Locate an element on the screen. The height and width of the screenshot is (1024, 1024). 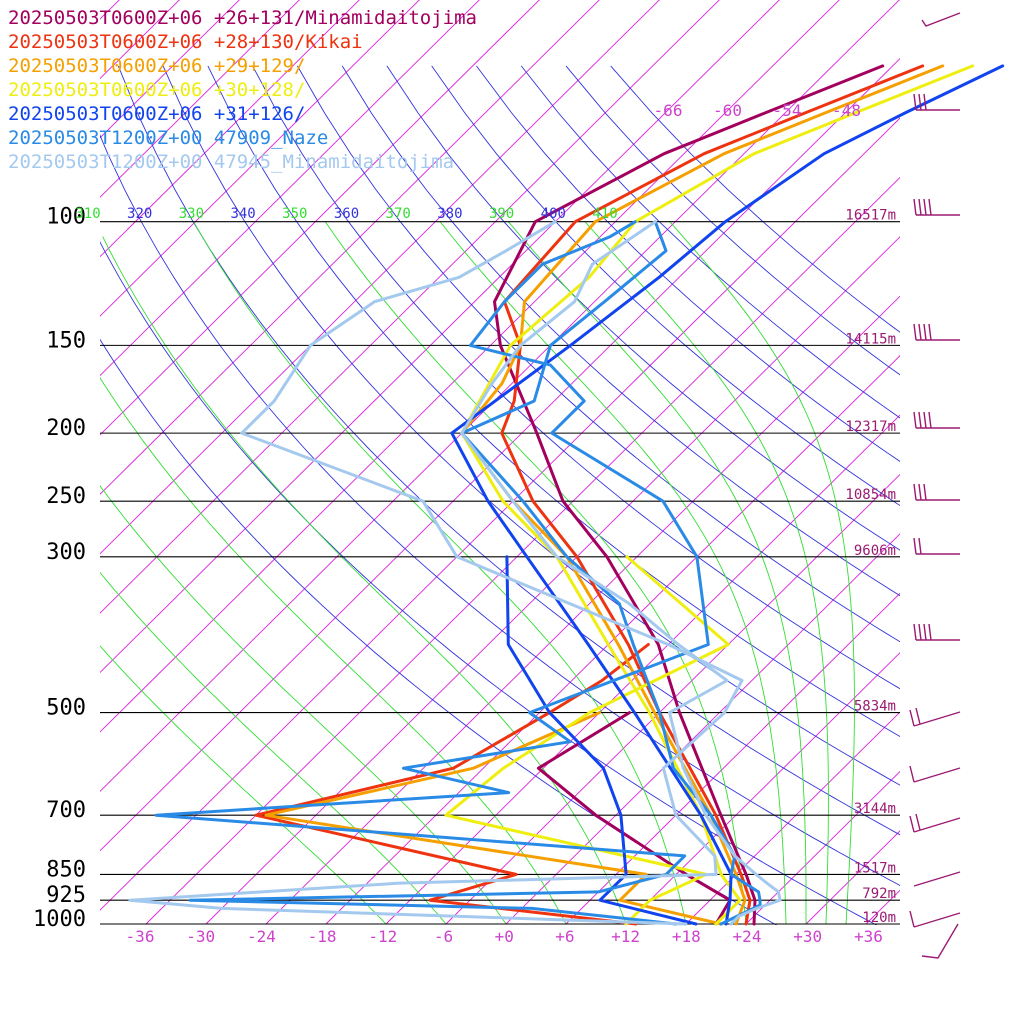
temperature-tick-label: -6 is located at coordinates (443, 936).